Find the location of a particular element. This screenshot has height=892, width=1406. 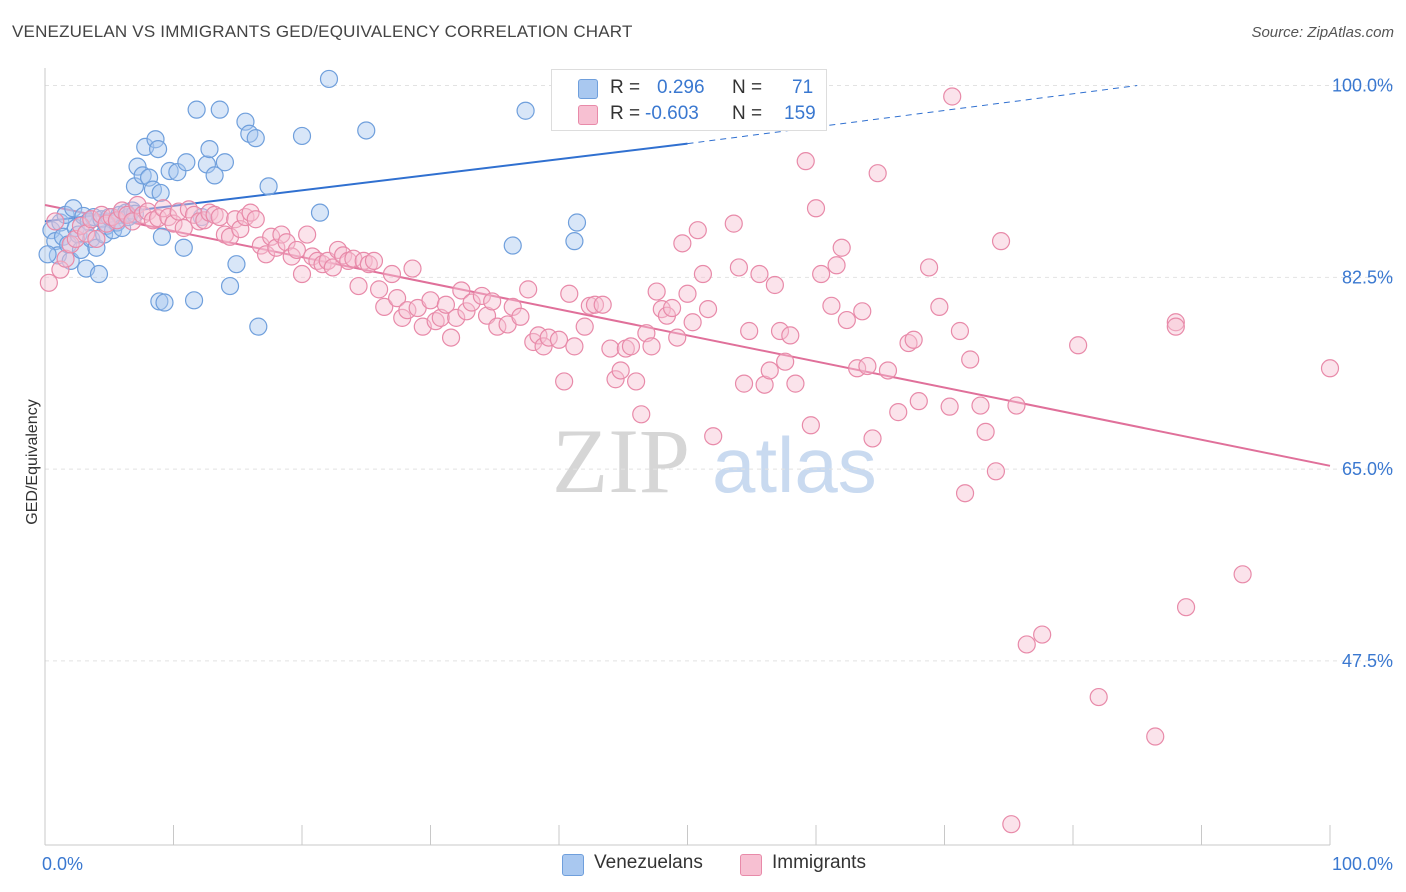

y-tick-label: 65.0% is located at coordinates (1367, 469).